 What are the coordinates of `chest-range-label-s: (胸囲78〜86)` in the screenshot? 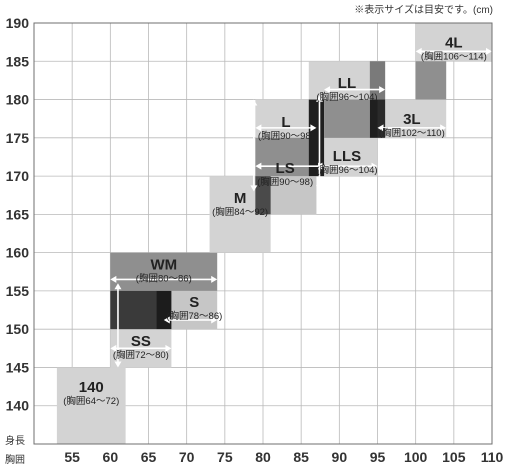 It's located at (194, 316).